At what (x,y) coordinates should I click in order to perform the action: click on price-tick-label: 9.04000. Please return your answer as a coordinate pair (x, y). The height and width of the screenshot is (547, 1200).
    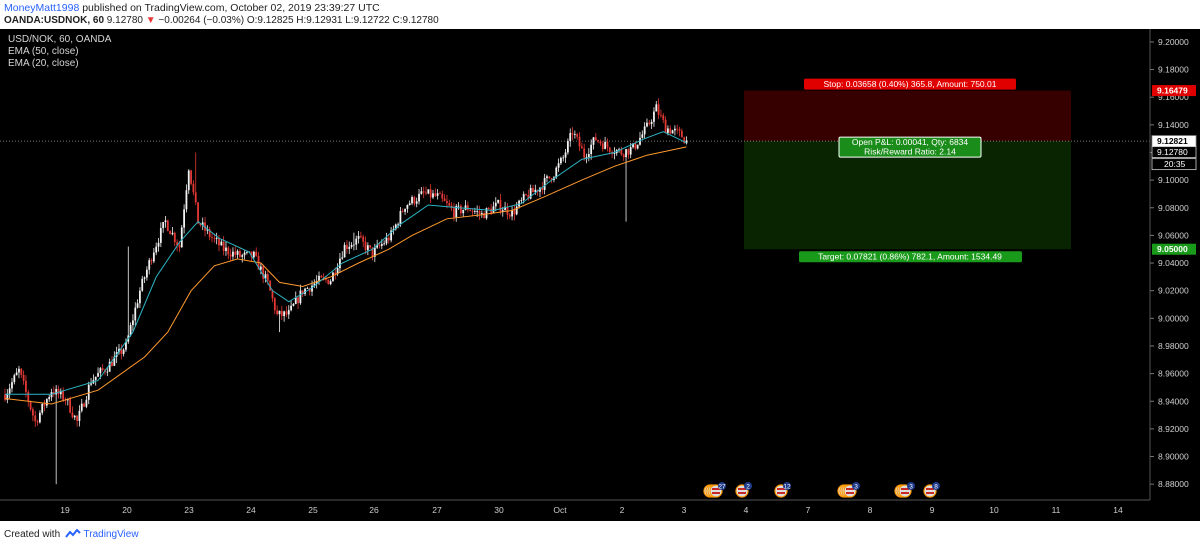
    Looking at the image, I should click on (1173, 263).